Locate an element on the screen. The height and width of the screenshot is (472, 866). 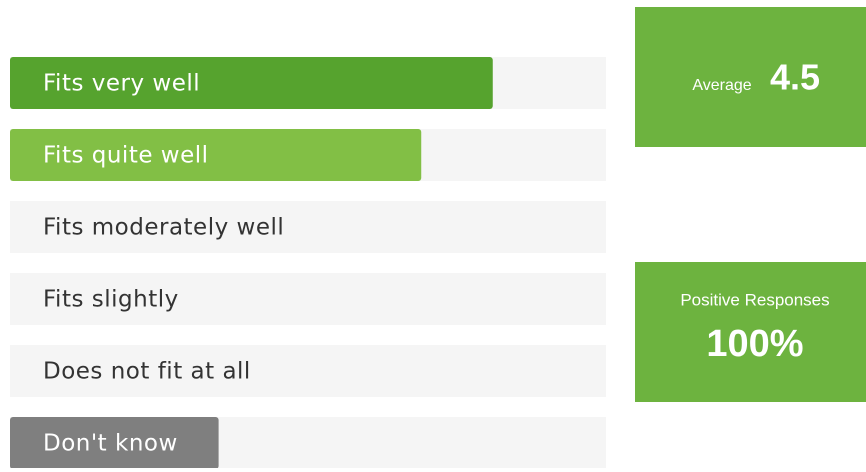
positive-value: 100% is located at coordinates (754, 344).